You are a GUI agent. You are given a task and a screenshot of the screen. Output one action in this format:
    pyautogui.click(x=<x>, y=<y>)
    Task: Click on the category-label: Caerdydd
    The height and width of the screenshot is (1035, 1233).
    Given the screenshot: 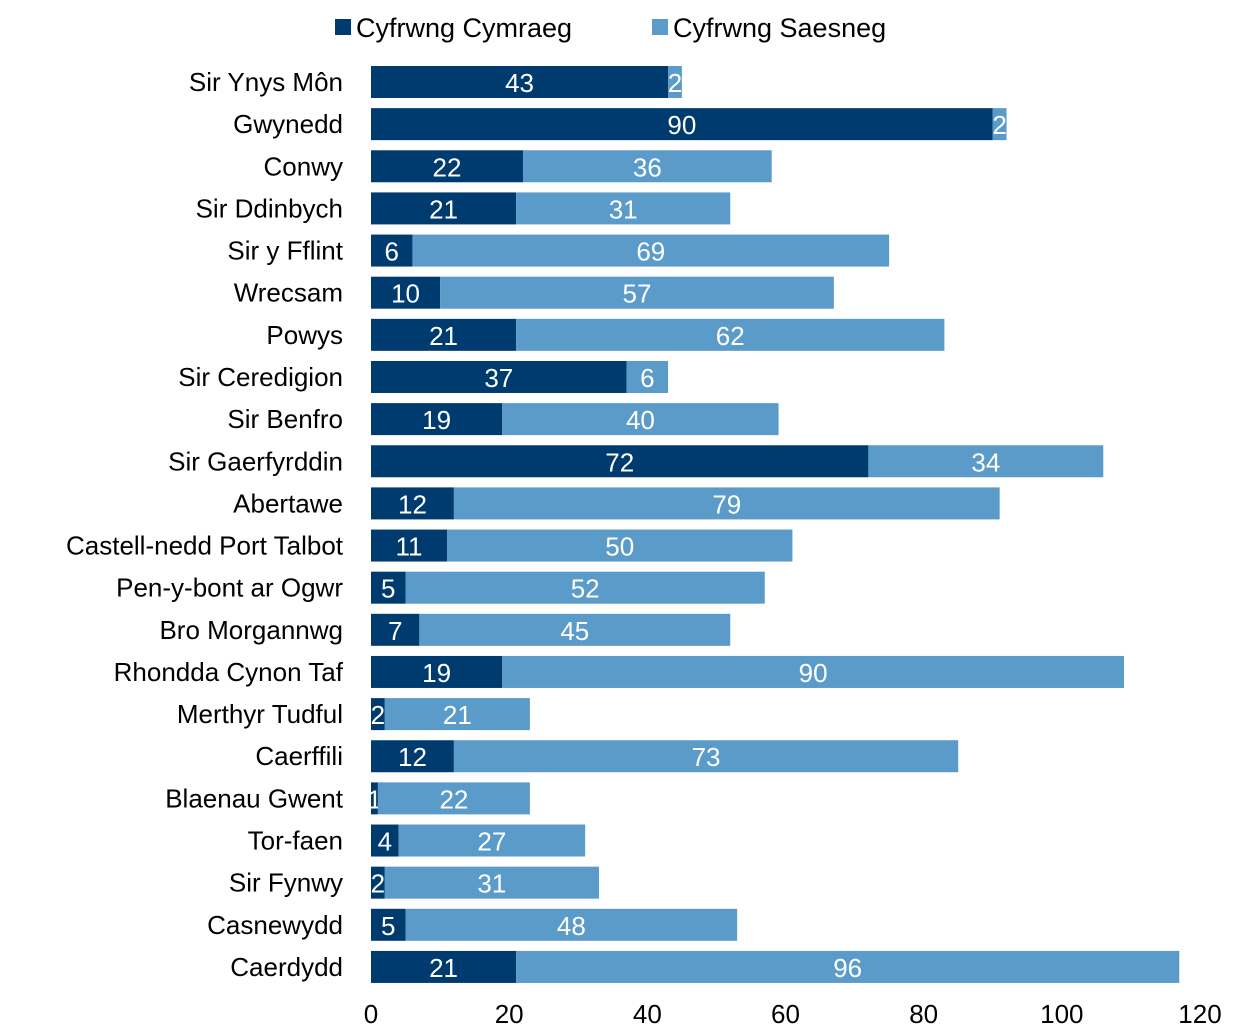 What is the action you would take?
    pyautogui.click(x=286, y=967)
    